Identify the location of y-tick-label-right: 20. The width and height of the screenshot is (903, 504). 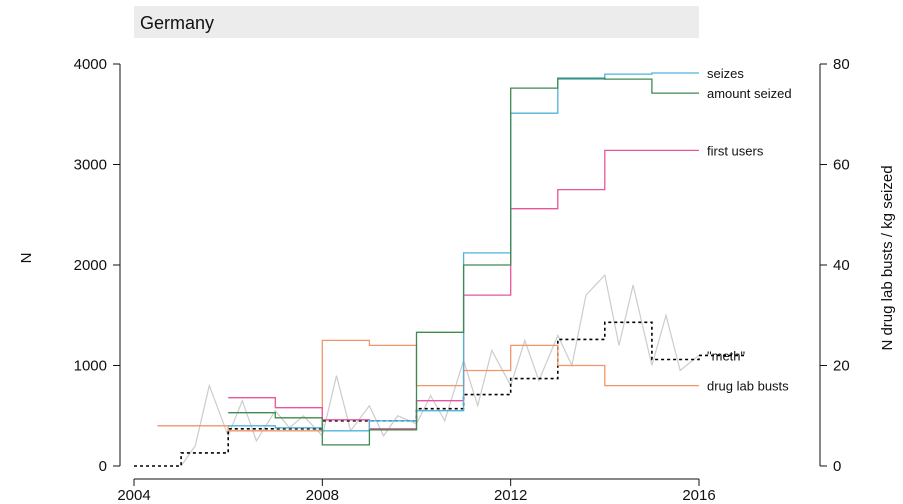
(841, 366).